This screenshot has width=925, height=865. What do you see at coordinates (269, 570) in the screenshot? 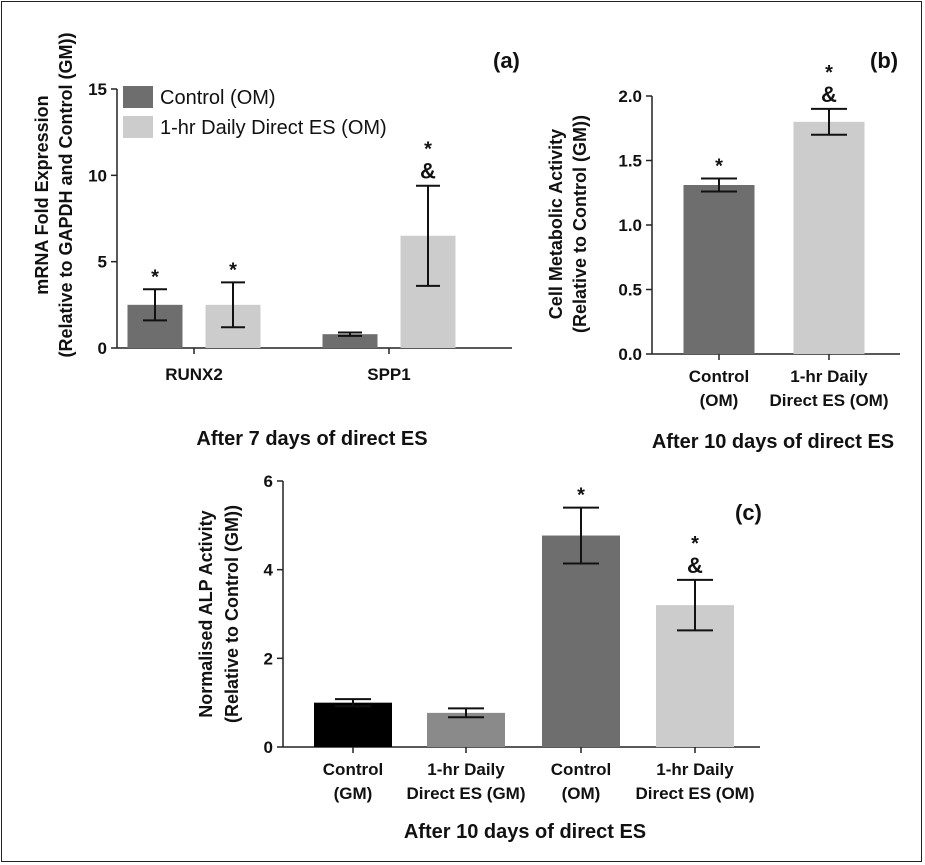
I see `panel-c-y-tick-label: 4` at bounding box center [269, 570].